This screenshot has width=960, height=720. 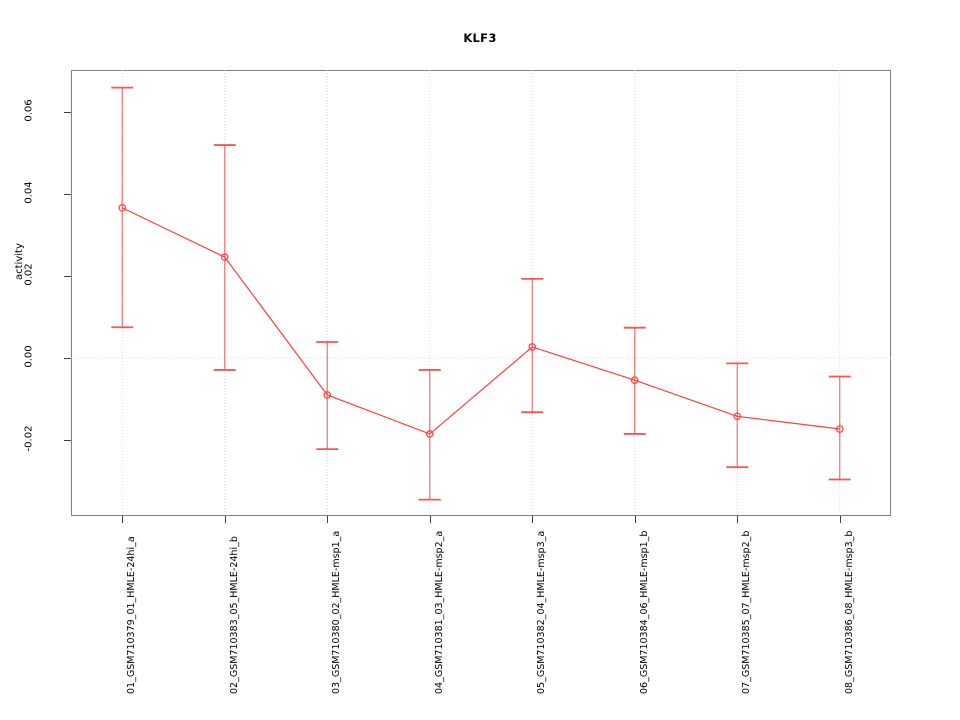 What do you see at coordinates (29, 110) in the screenshot?
I see `y-tick-label: 0.06` at bounding box center [29, 110].